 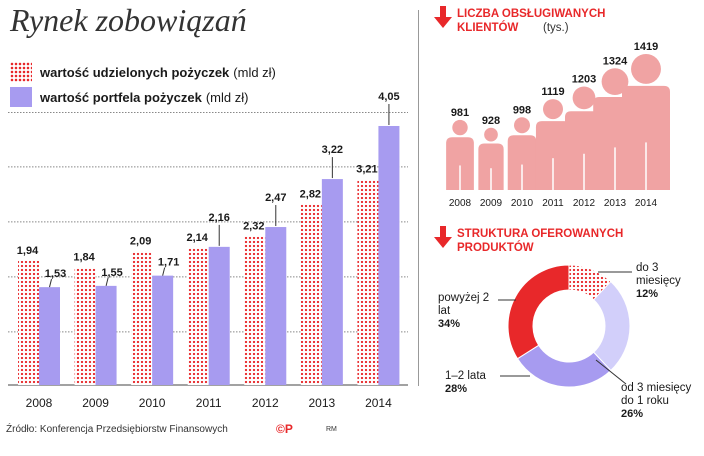 I want to click on data-label-granted: 2,32, so click(x=253, y=227).